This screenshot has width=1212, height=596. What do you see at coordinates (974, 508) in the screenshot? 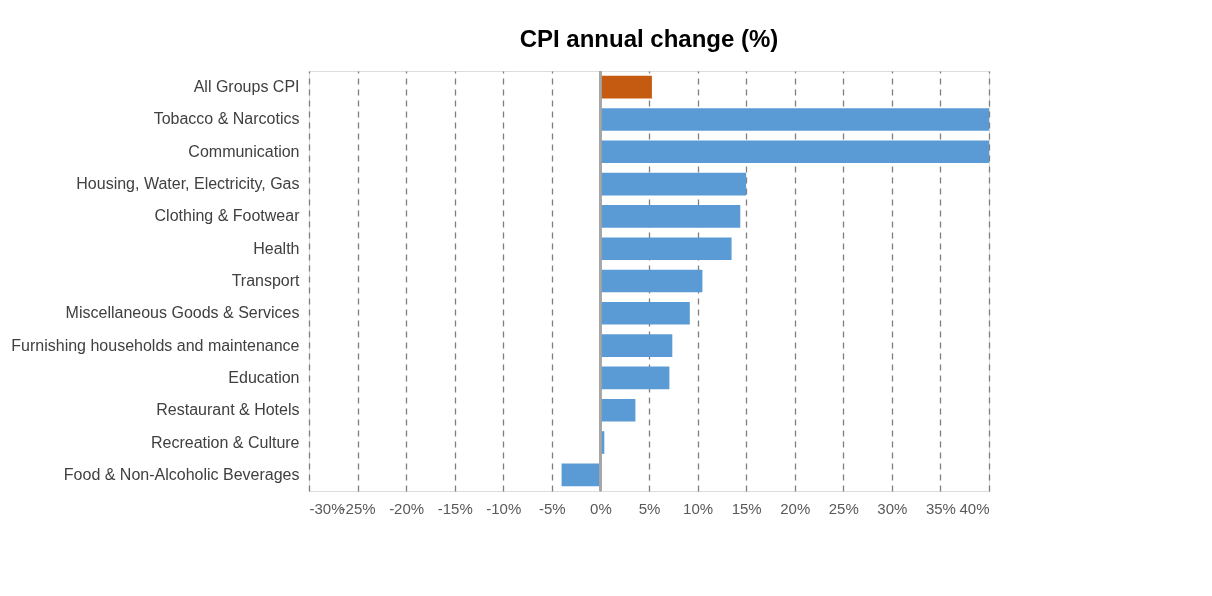
I see `x-tick-label: 40%` at bounding box center [974, 508].